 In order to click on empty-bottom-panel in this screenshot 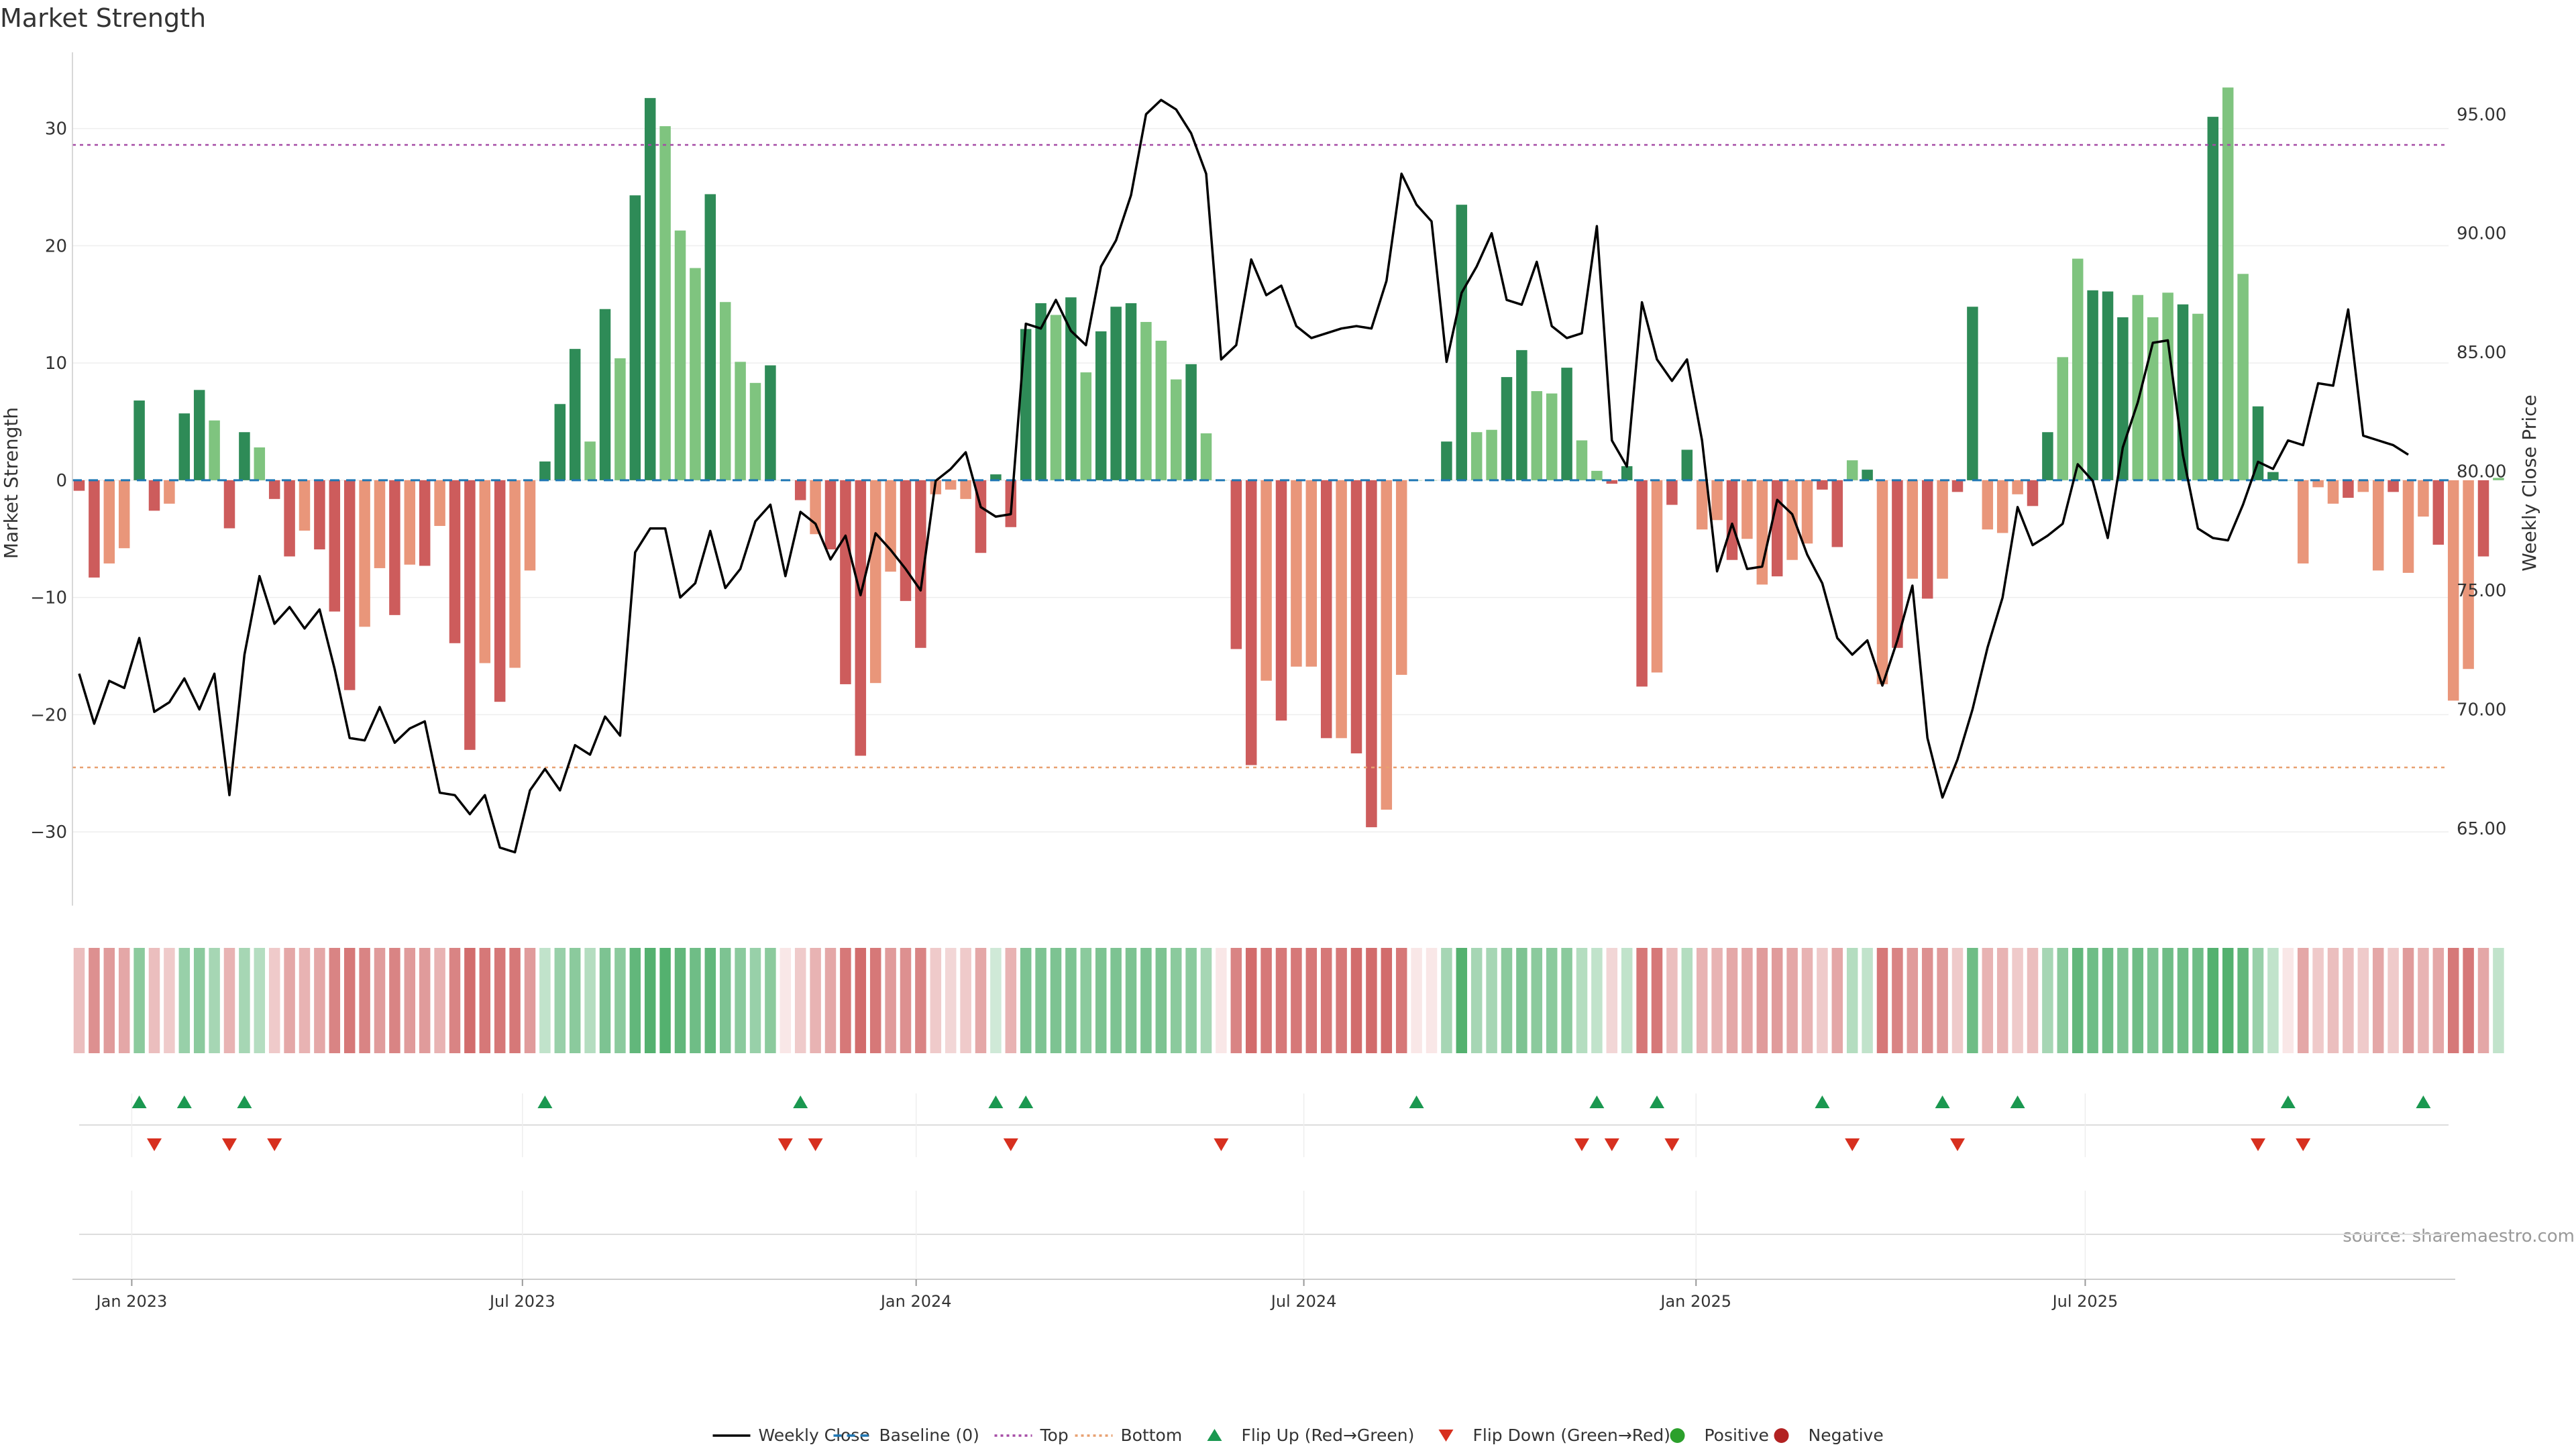, I will do `click(1264, 1234)`.